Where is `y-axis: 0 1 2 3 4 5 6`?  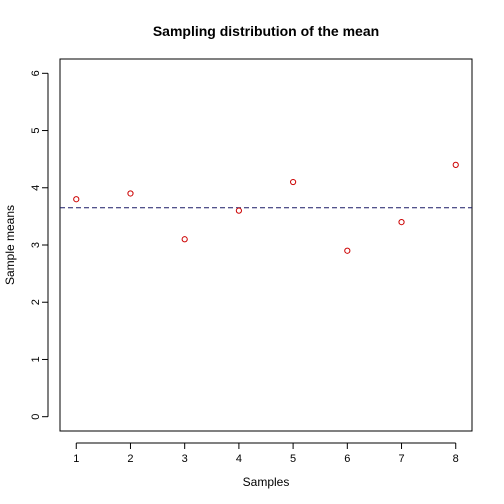
y-axis: 0 1 2 3 4 5 6 is located at coordinates (39, 245).